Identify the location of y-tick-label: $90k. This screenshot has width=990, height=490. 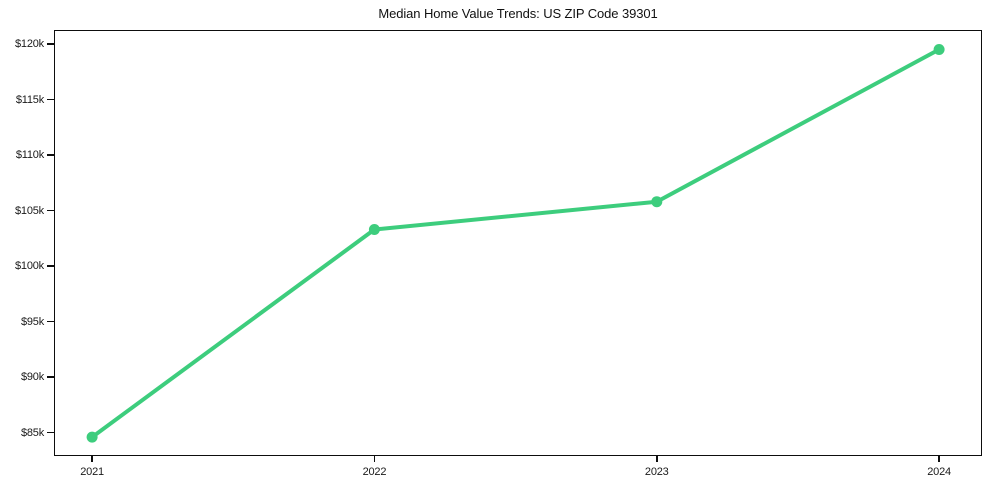
(32, 377).